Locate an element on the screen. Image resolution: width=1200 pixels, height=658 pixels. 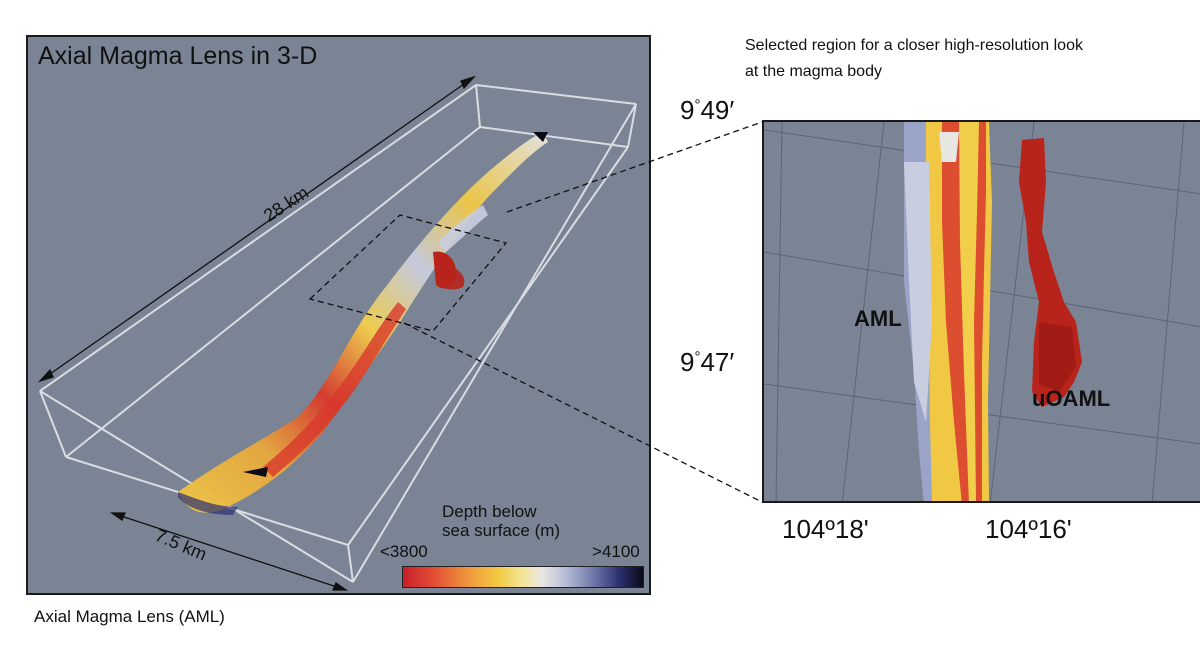
lat-mid-min: 47′ is located at coordinates (717, 362).